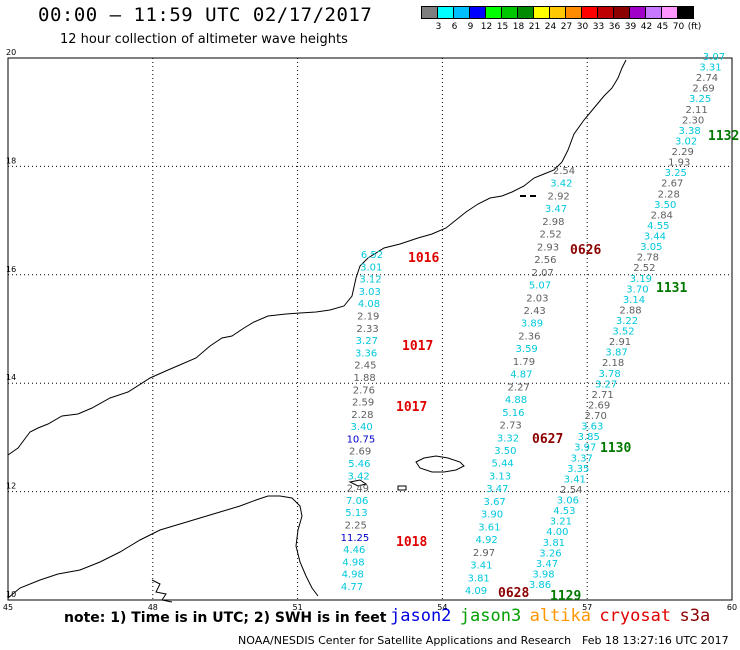 The image size is (740, 650). Describe the element at coordinates (547, 439) in the screenshot. I see `pass-time-label: 0627` at that location.